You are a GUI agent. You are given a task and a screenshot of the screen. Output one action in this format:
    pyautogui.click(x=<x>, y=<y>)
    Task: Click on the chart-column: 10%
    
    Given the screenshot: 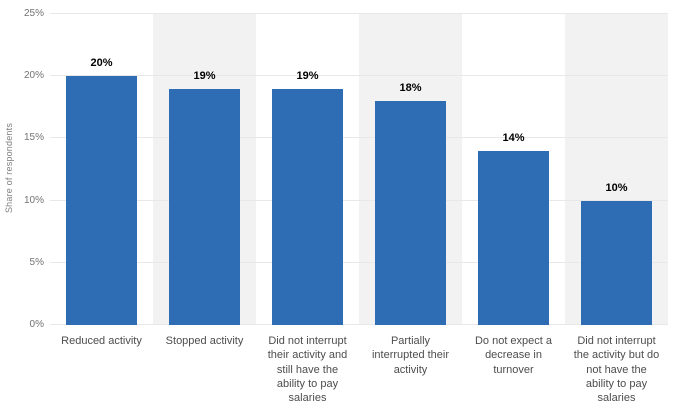 What is the action you would take?
    pyautogui.click(x=616, y=169)
    